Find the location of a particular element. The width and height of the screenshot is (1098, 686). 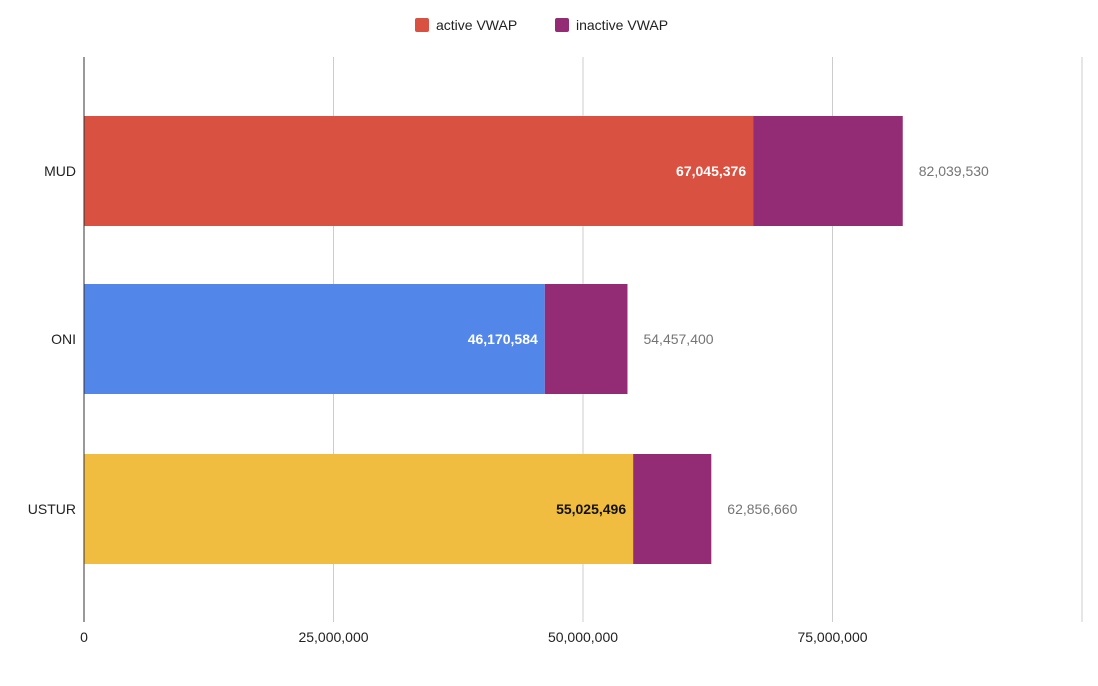

total-label-mud: 82,039,530 is located at coordinates (954, 171).